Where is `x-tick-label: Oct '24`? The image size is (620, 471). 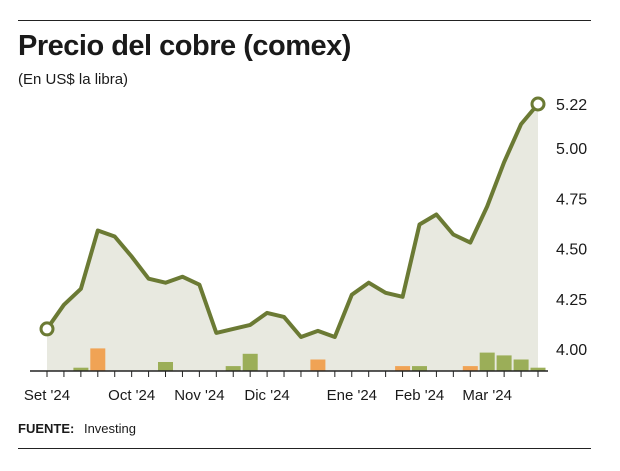
x-tick-label: Oct '24 is located at coordinates (131, 395).